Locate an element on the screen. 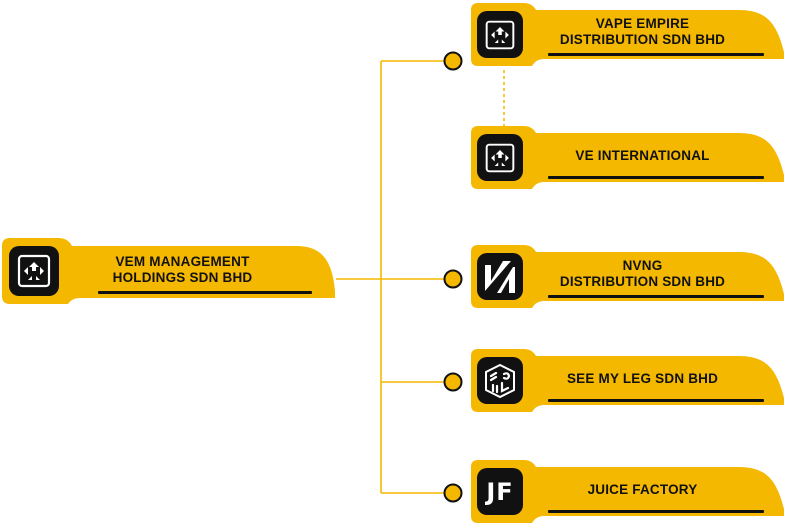 This screenshot has height=529, width=788. parent-name-line1: VEM MANAGEMENT is located at coordinates (182, 261).